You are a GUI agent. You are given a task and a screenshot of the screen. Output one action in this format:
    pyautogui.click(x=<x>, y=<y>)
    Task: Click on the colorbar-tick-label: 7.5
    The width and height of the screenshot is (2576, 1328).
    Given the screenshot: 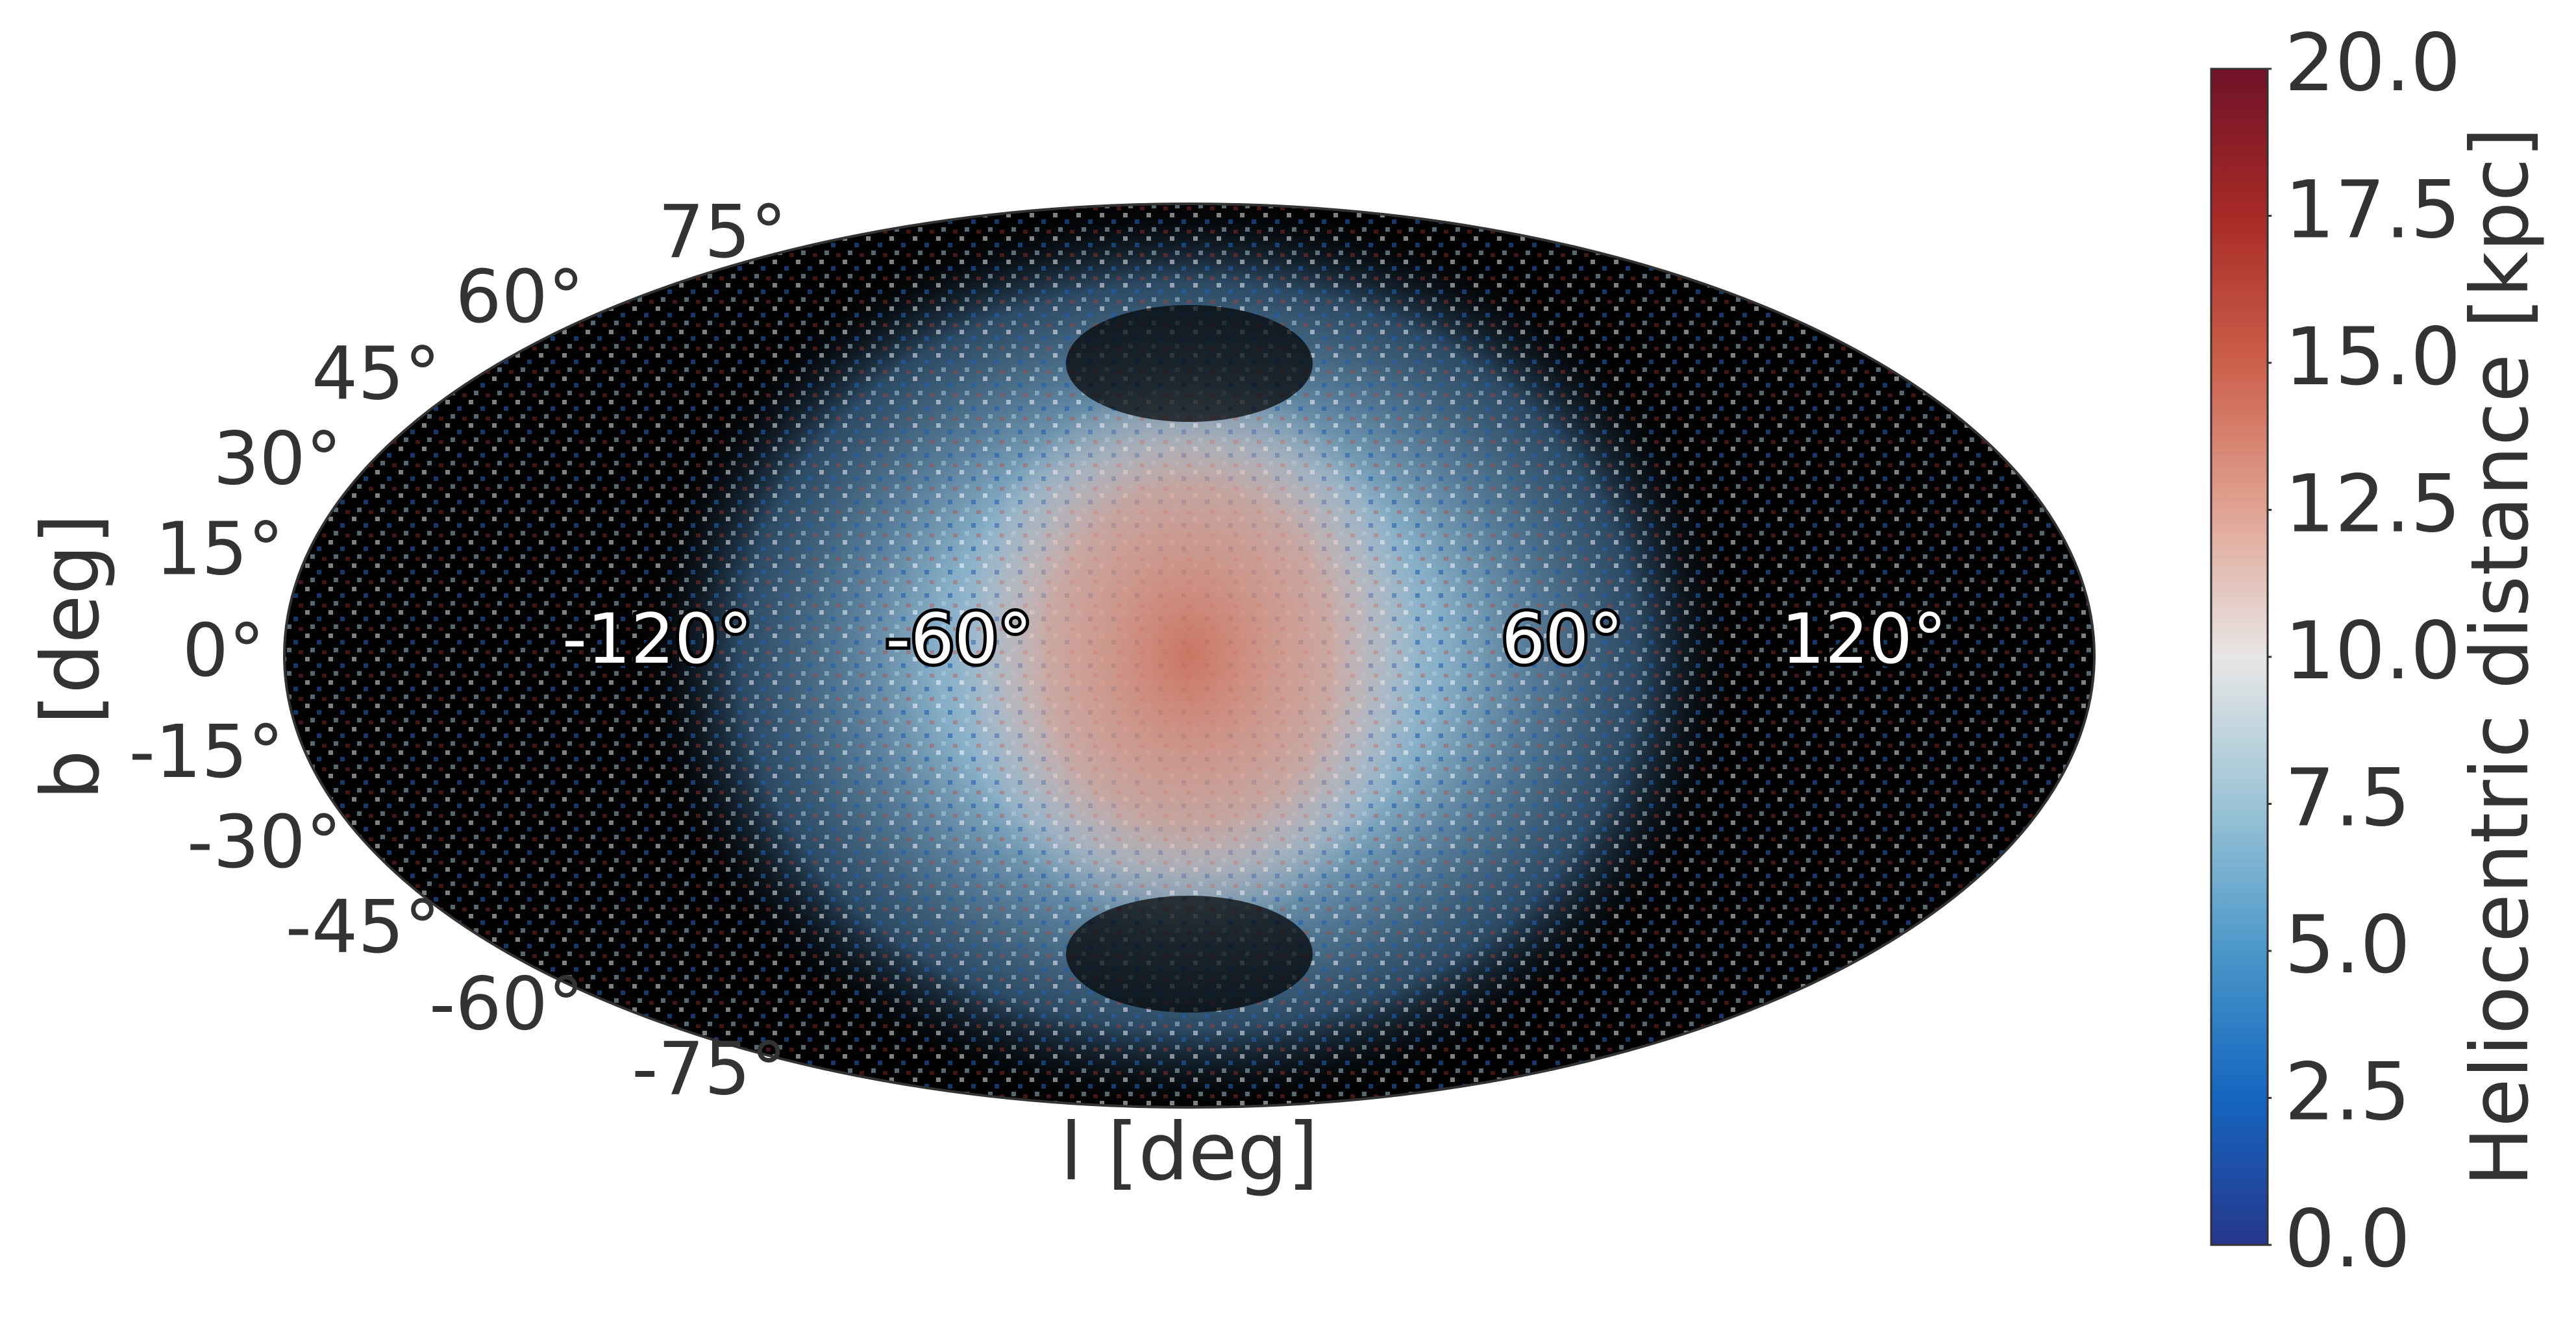 What is the action you would take?
    pyautogui.click(x=2347, y=798)
    